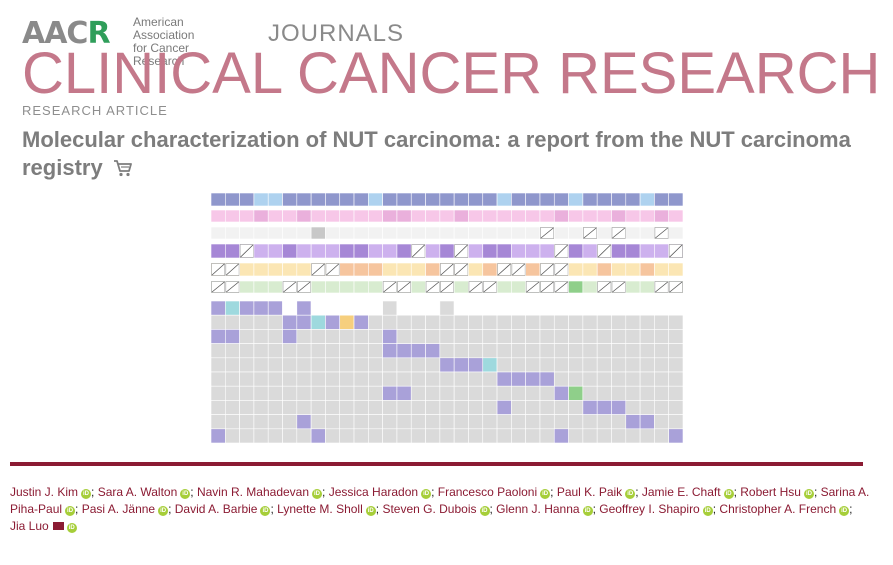 Image resolution: width=893 pixels, height=565 pixels. I want to click on author-link: Justin J. Kim, so click(44, 492).